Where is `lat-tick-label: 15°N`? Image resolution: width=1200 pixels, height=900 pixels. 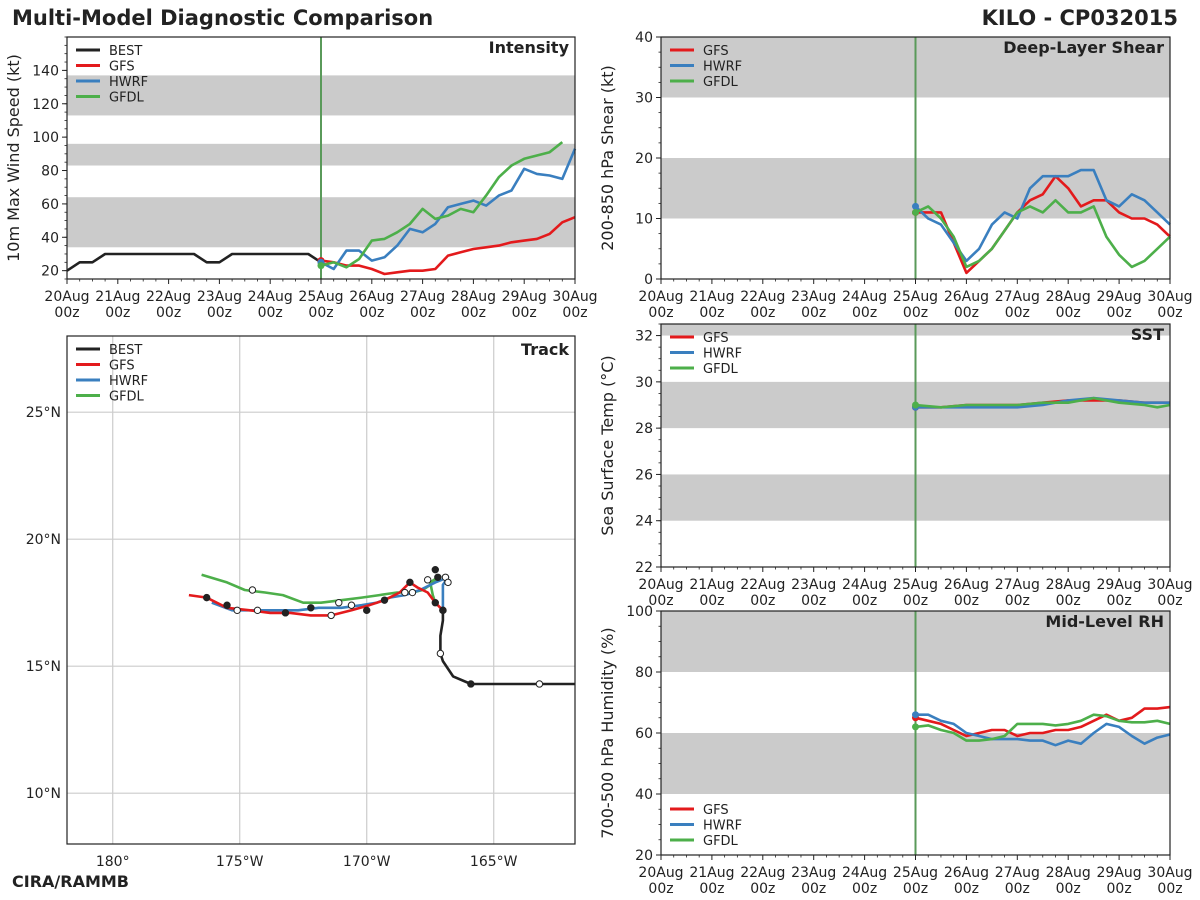
lat-tick-label: 15°N is located at coordinates (43, 667).